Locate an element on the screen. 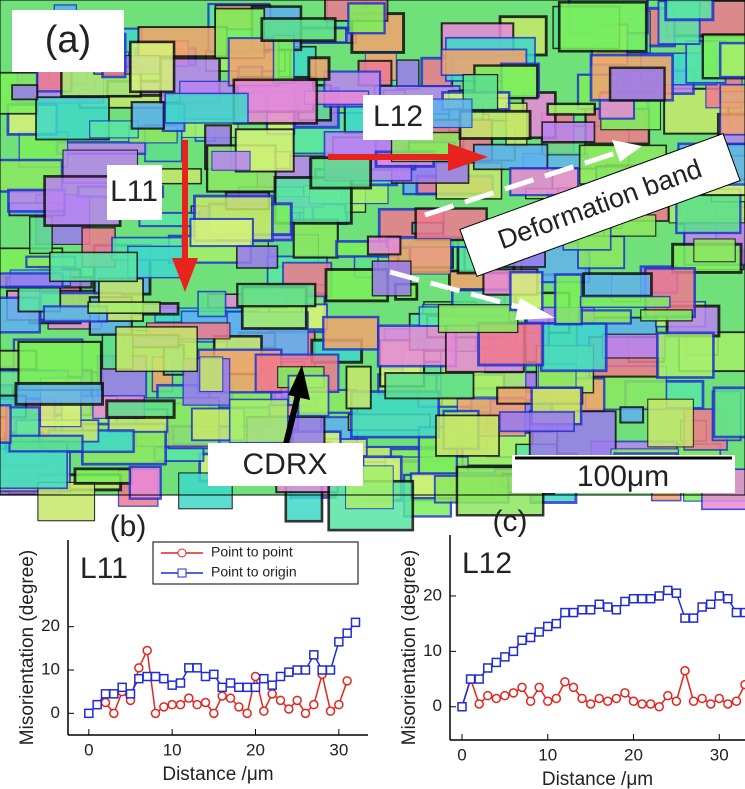 The image size is (745, 789). legend-label: Point to origin is located at coordinates (254, 572).